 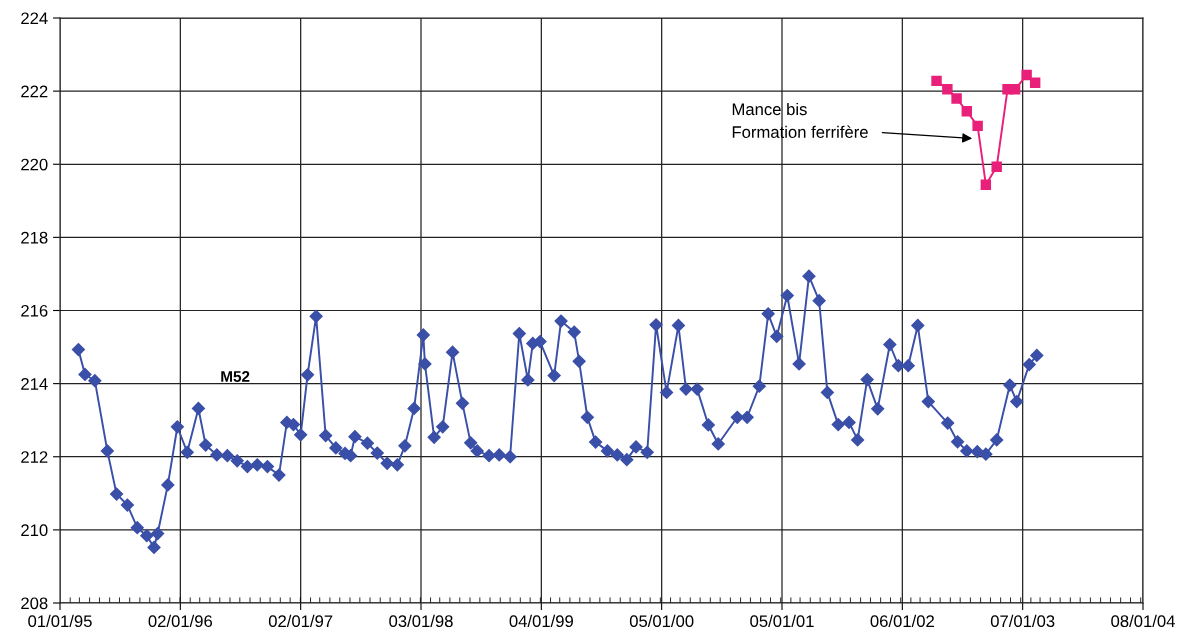 What do you see at coordinates (34, 457) in the screenshot?
I see `y-tick-label: 212` at bounding box center [34, 457].